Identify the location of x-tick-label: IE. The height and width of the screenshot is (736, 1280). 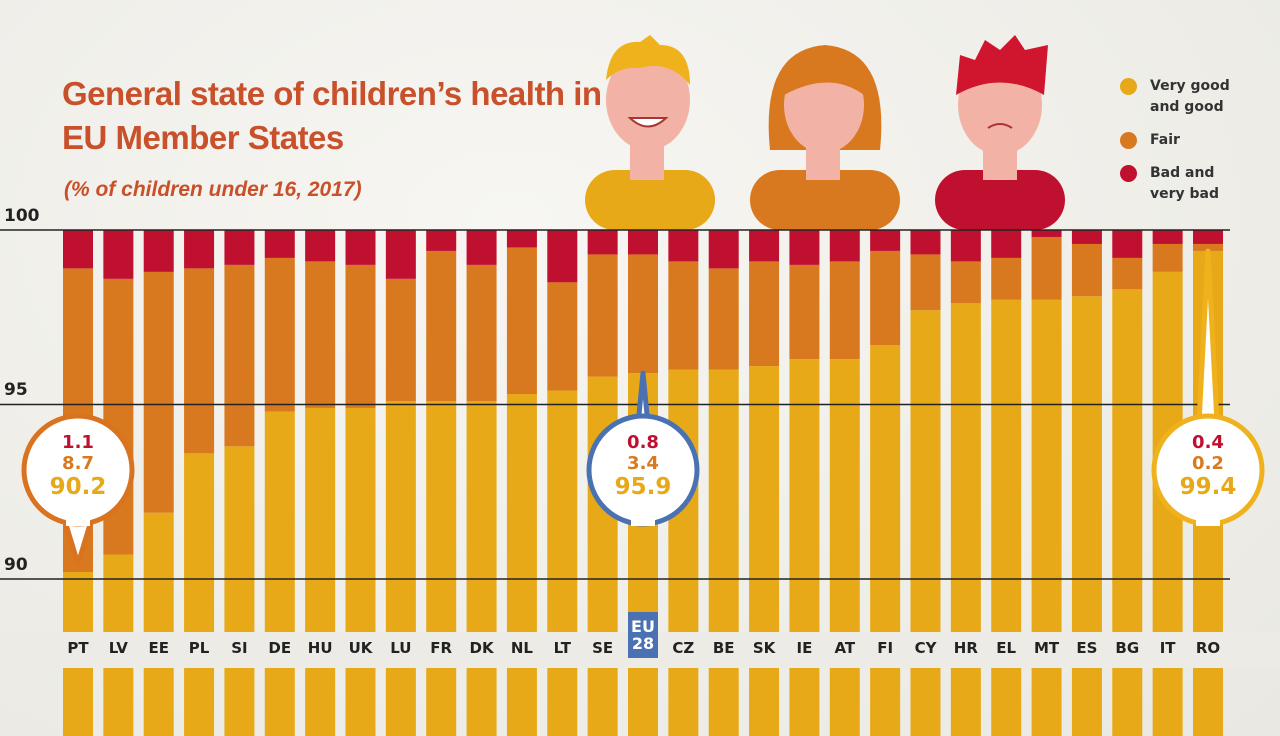
(804, 648).